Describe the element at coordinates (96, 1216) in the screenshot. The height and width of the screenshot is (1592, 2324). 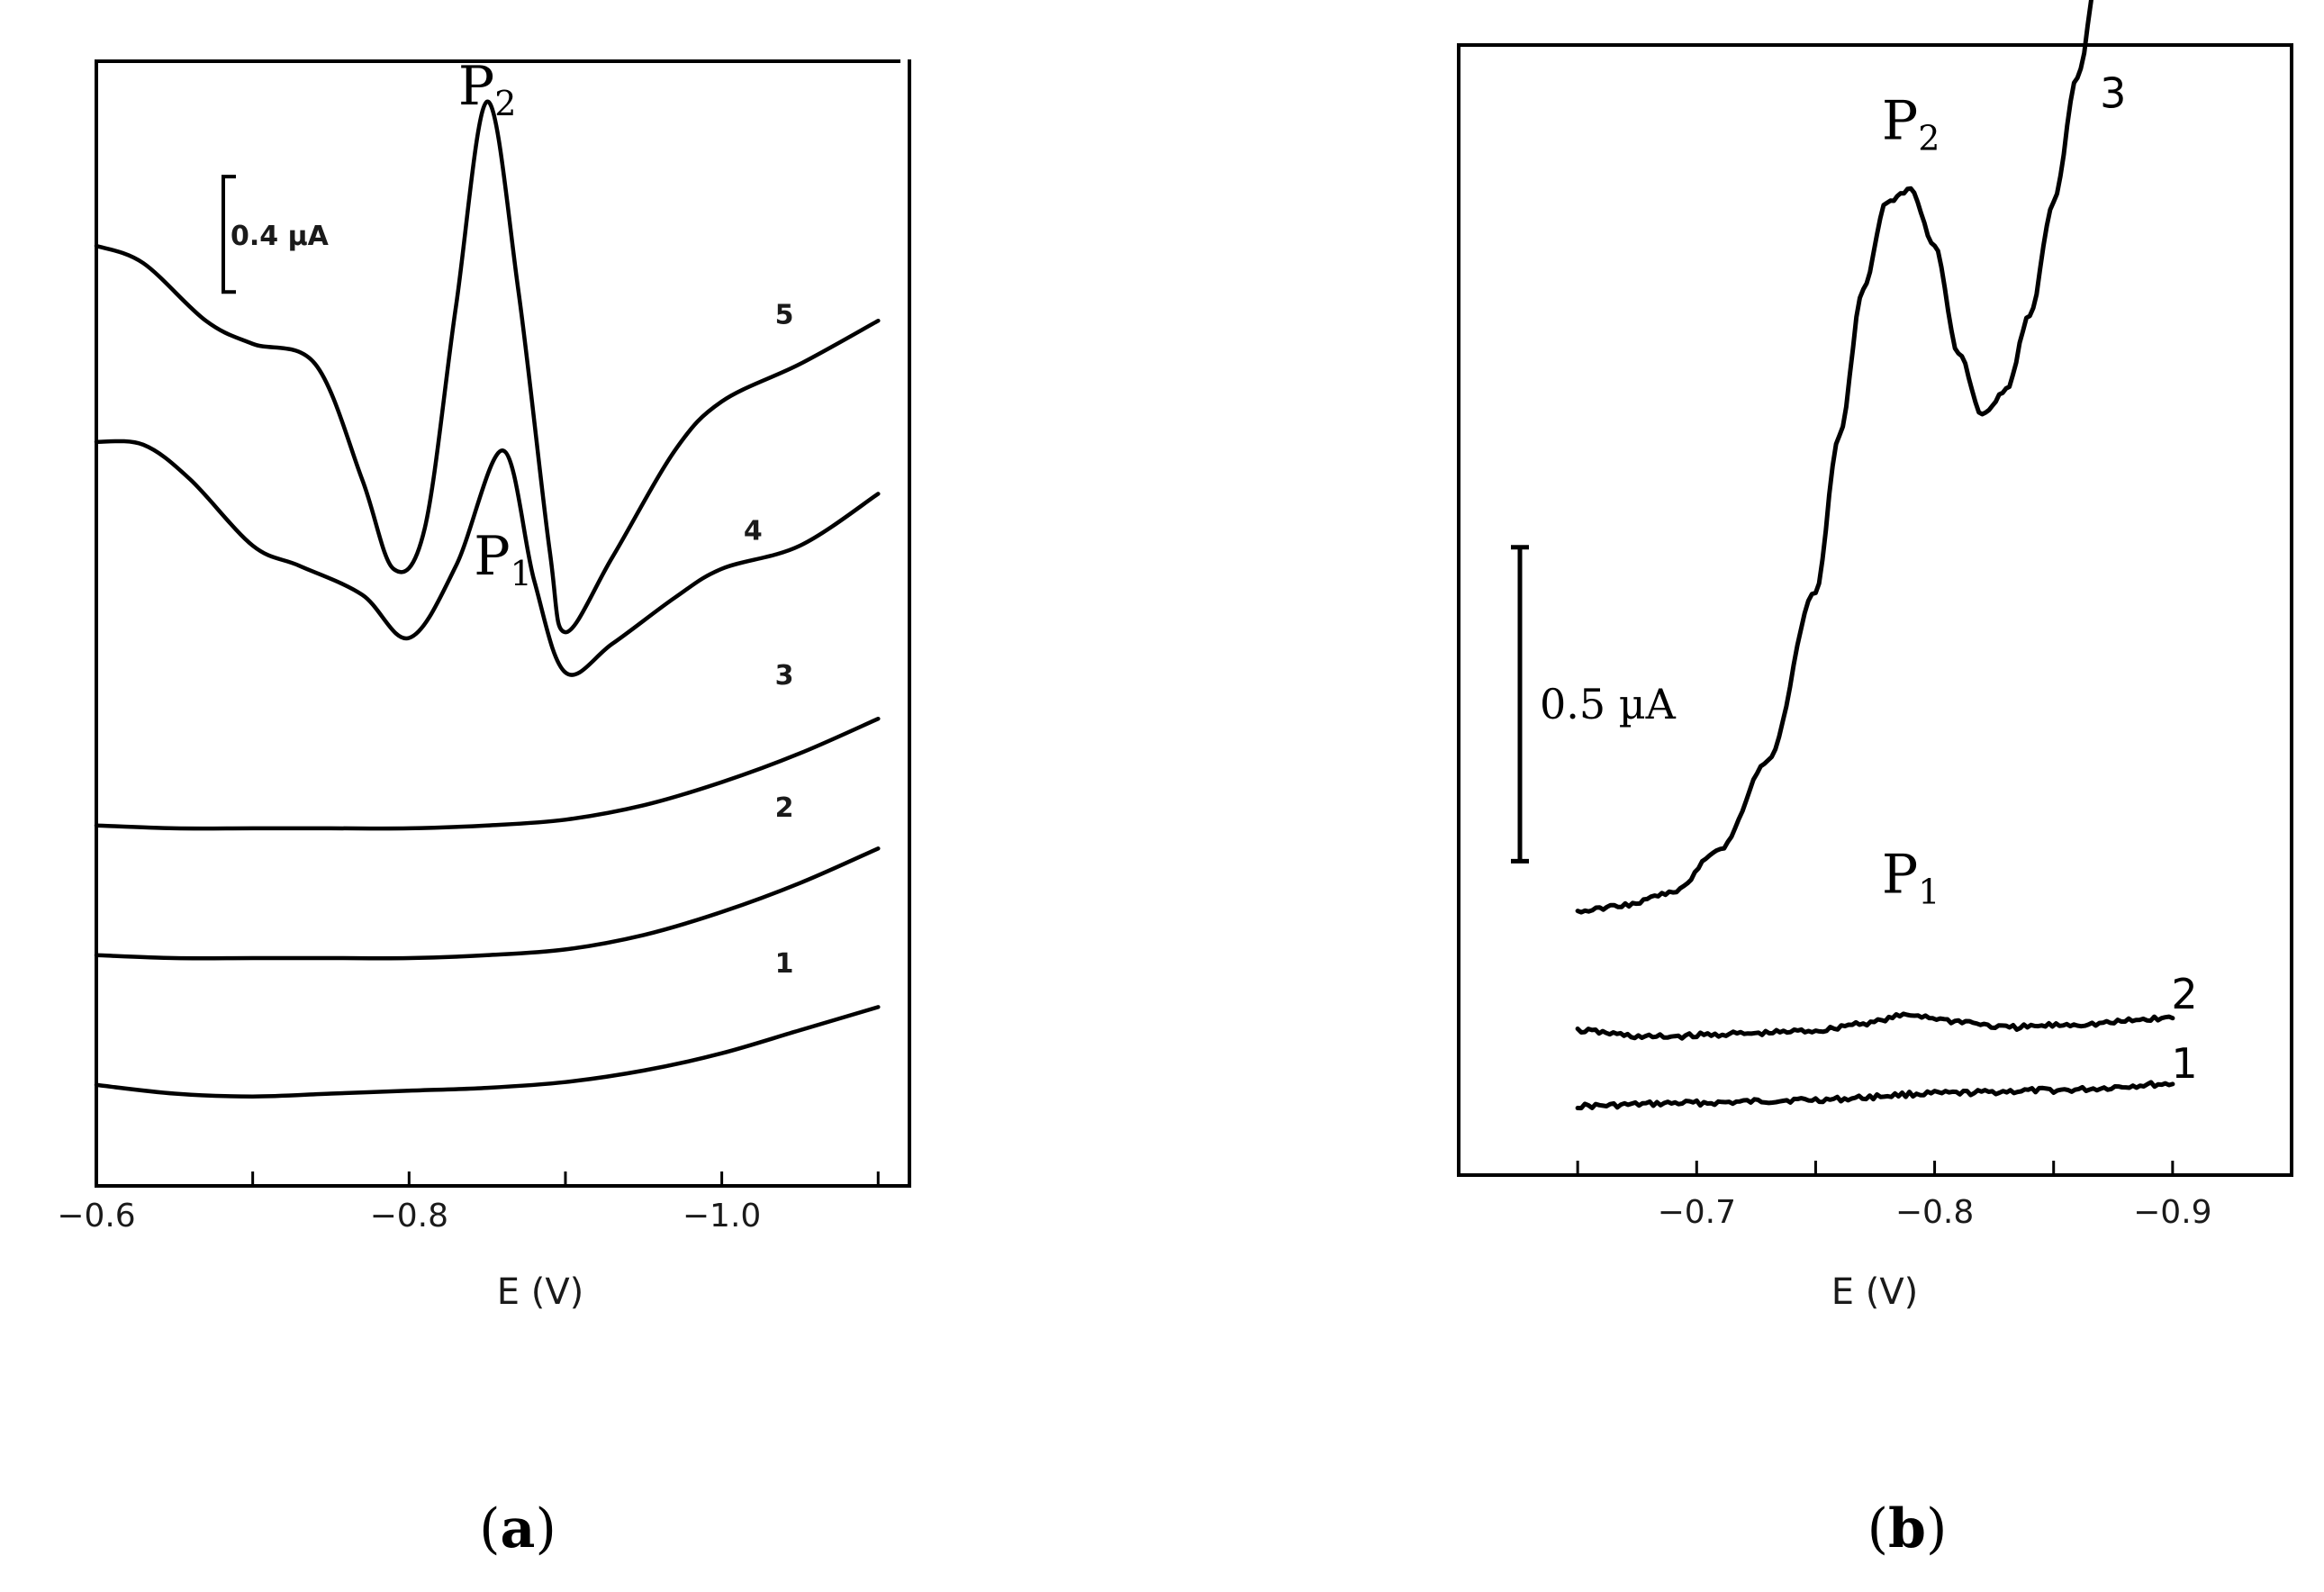
I see `x-tick-label: −0.6` at that location.